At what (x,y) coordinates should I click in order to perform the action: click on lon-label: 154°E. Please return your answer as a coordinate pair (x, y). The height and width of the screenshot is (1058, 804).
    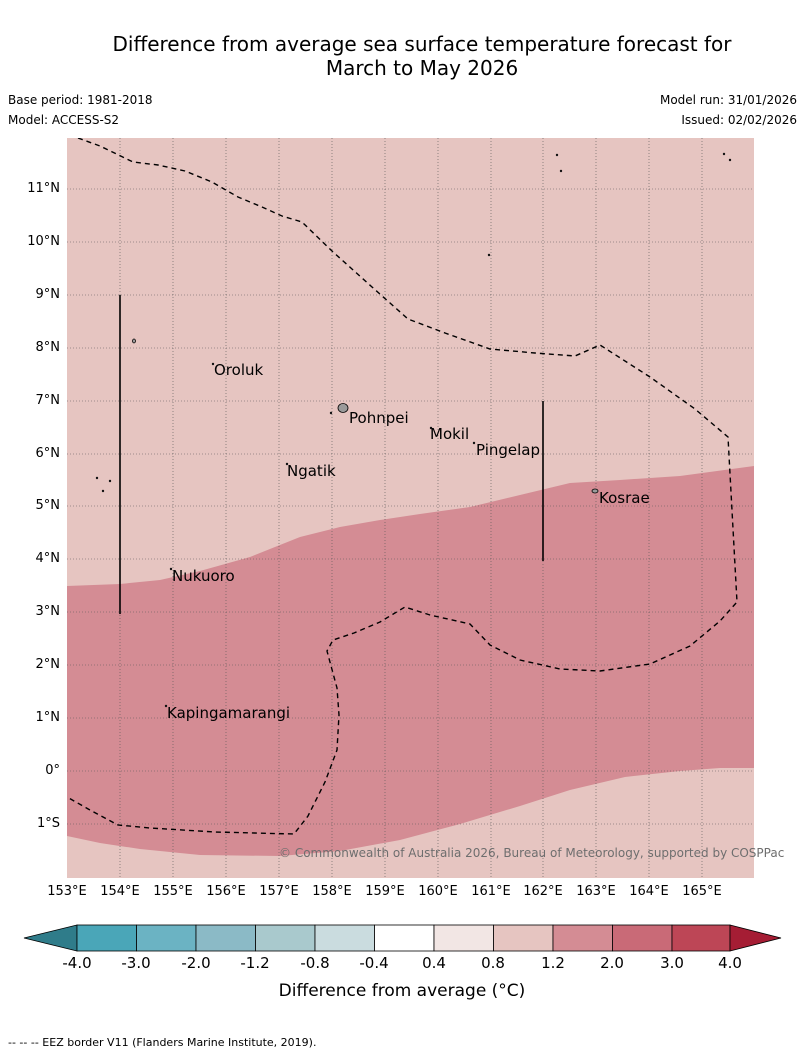
    Looking at the image, I should click on (120, 891).